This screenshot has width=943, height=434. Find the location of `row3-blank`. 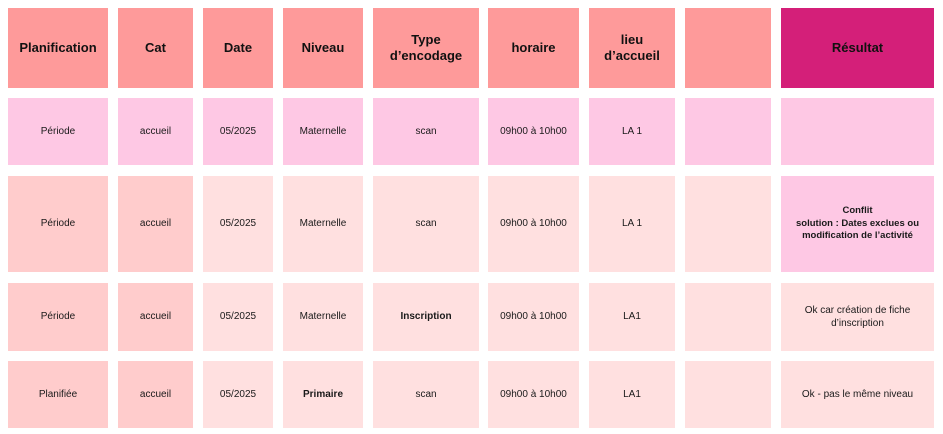

row3-blank is located at coordinates (728, 317).